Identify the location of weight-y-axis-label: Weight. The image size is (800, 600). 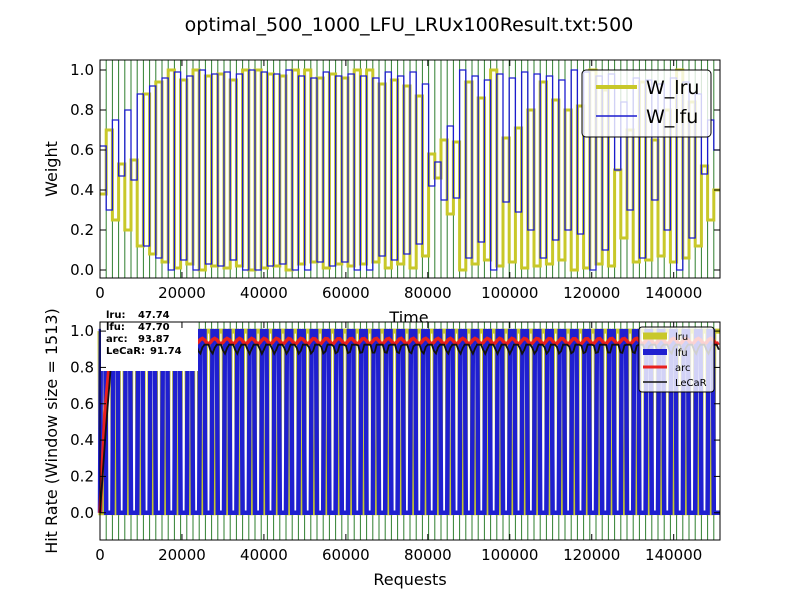
(51, 169).